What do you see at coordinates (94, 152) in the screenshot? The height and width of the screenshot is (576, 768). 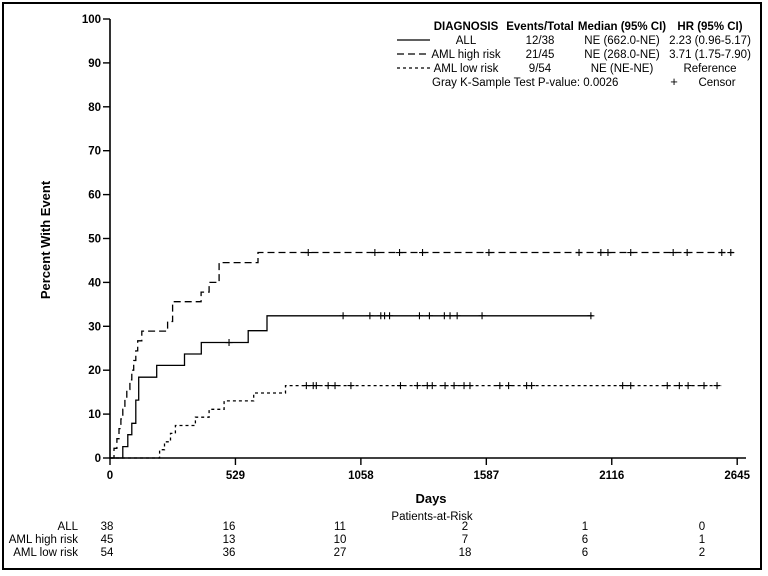 I see `y-tick-label: 70` at bounding box center [94, 152].